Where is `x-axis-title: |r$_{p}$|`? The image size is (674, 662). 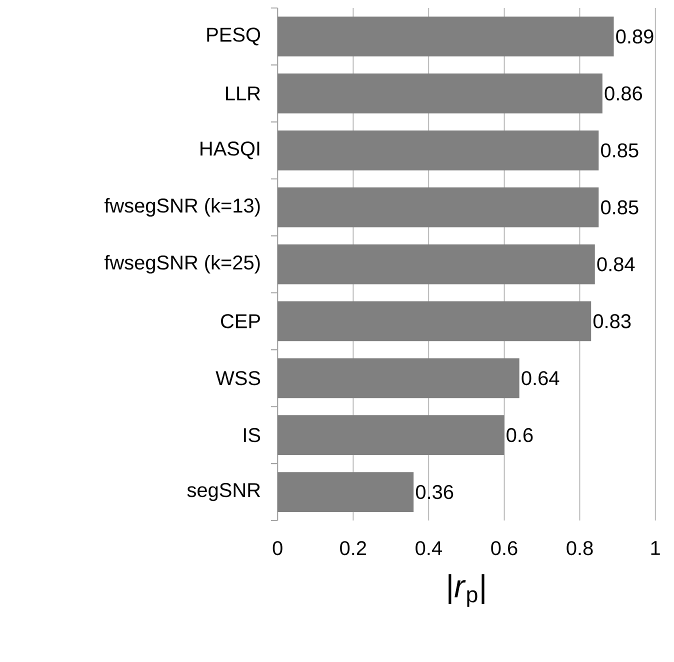
x-axis-title: |r$_{p}$| is located at coordinates (466, 590).